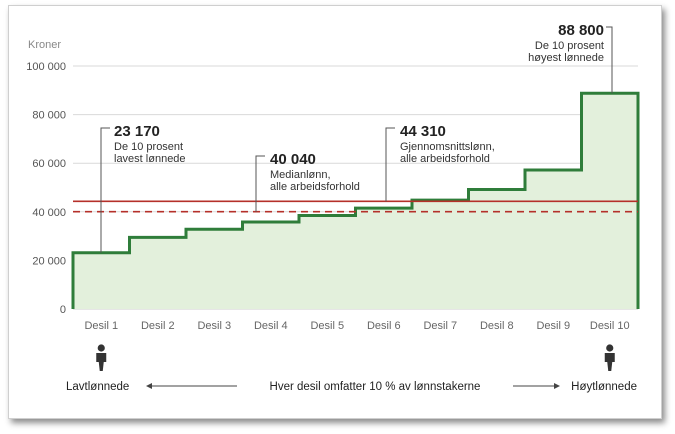 The height and width of the screenshot is (434, 675). Describe the element at coordinates (581, 30) in the screenshot. I see `annotation-value: 88 800` at that location.